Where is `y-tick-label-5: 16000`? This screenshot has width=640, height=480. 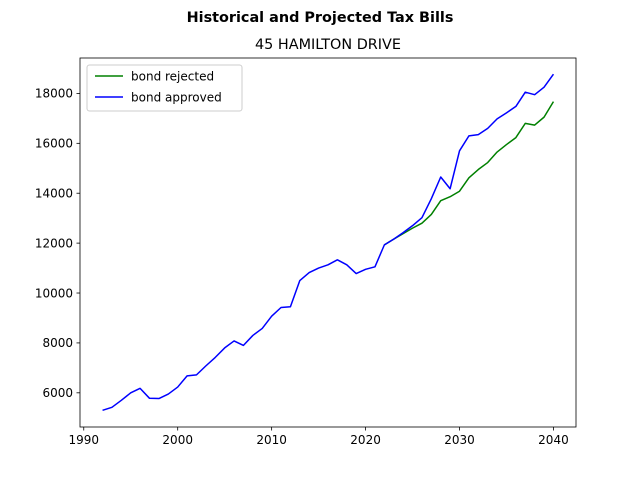
y-tick-label-5: 16000 is located at coordinates (54, 144).